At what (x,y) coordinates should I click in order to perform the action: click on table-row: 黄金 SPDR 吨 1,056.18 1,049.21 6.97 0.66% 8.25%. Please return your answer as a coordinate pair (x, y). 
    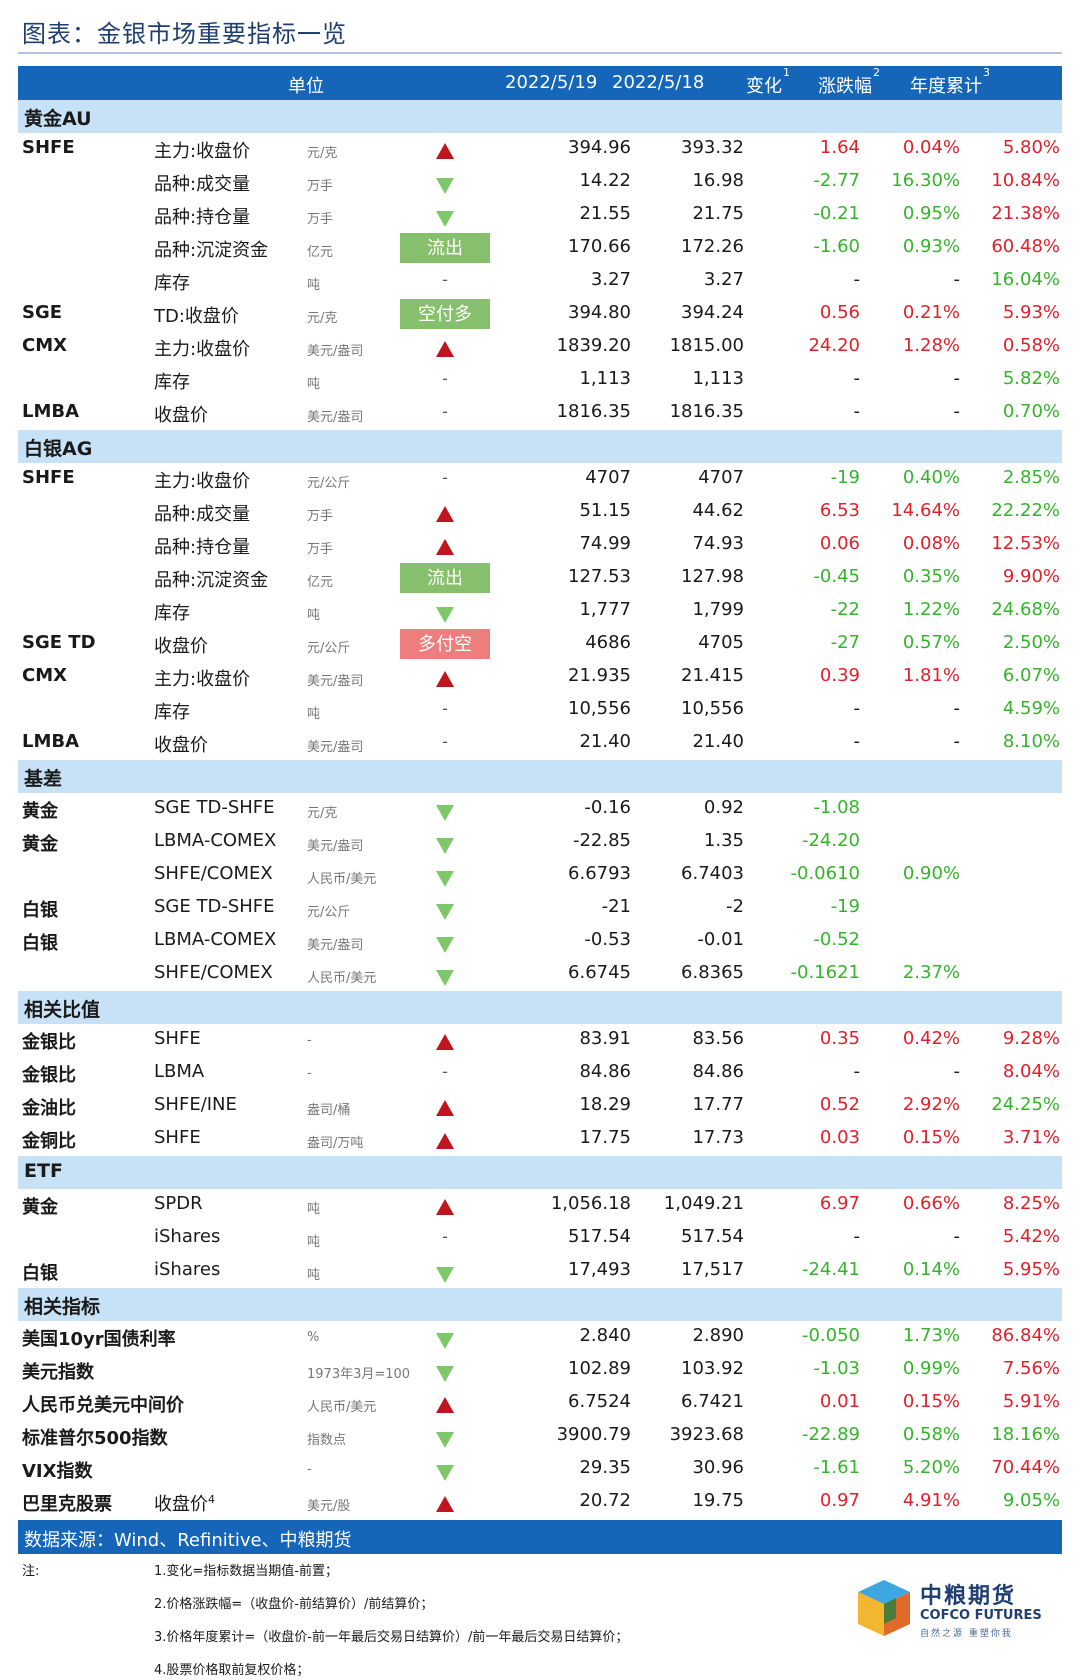
    Looking at the image, I should click on (540, 1205).